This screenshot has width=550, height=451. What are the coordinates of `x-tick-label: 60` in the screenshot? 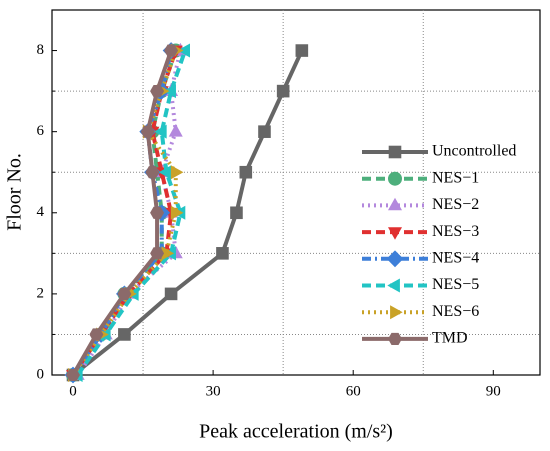 It's located at (353, 391).